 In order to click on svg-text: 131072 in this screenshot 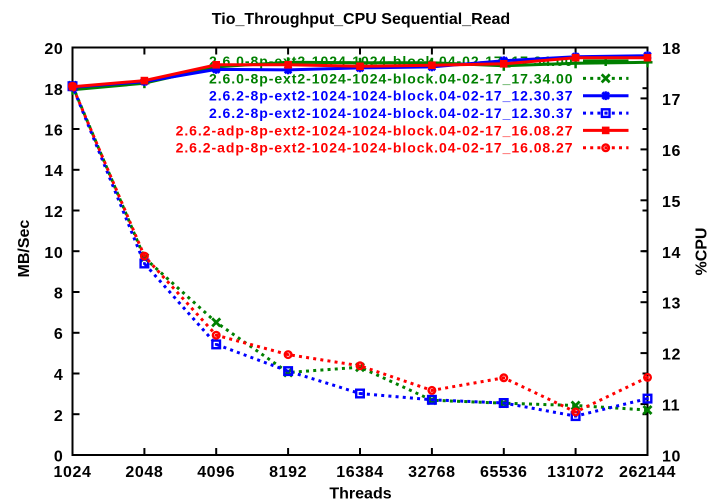, I will do `click(575, 472)`.